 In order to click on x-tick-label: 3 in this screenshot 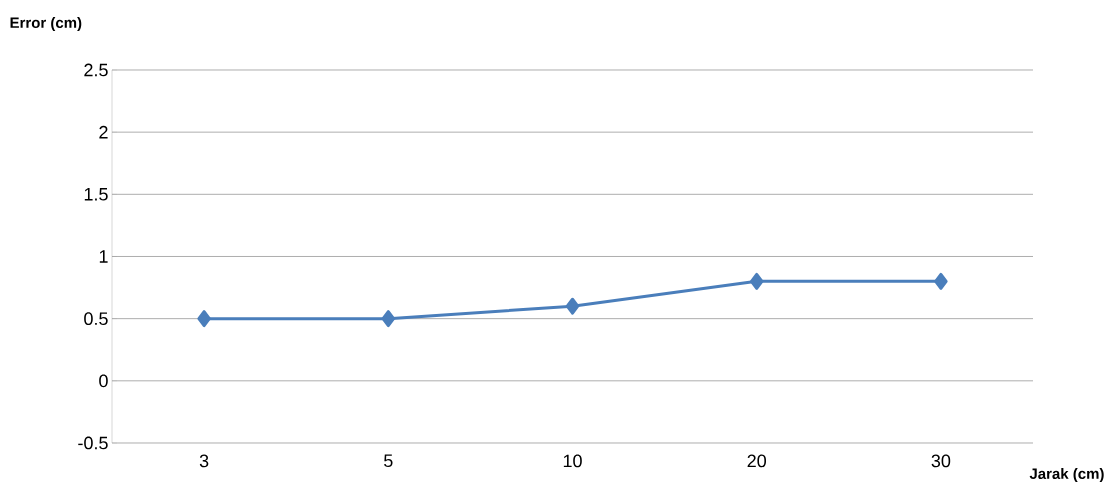, I will do `click(204, 461)`.